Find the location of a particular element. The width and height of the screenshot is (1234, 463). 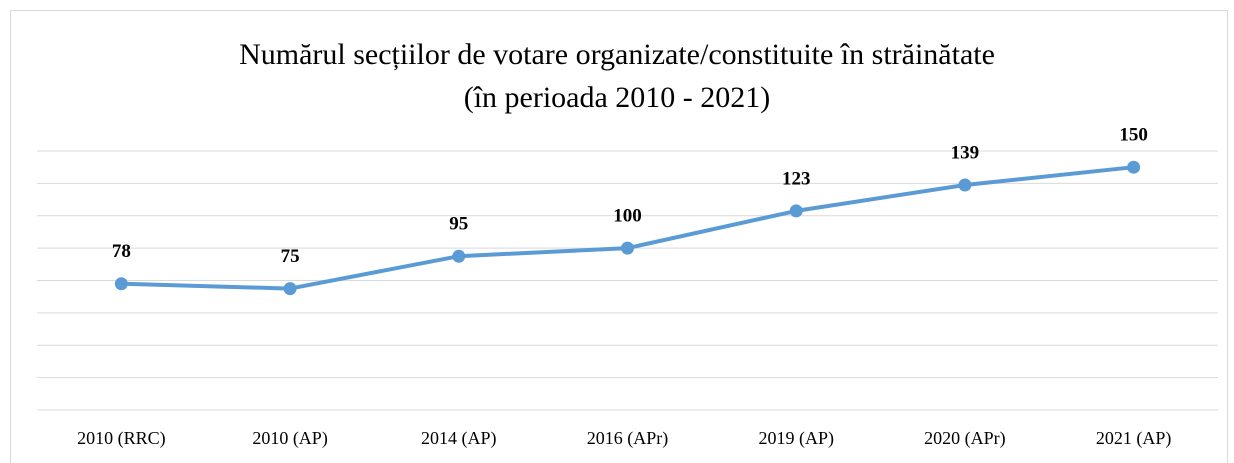

x-tick-label: 2020 (APr) is located at coordinates (965, 438).